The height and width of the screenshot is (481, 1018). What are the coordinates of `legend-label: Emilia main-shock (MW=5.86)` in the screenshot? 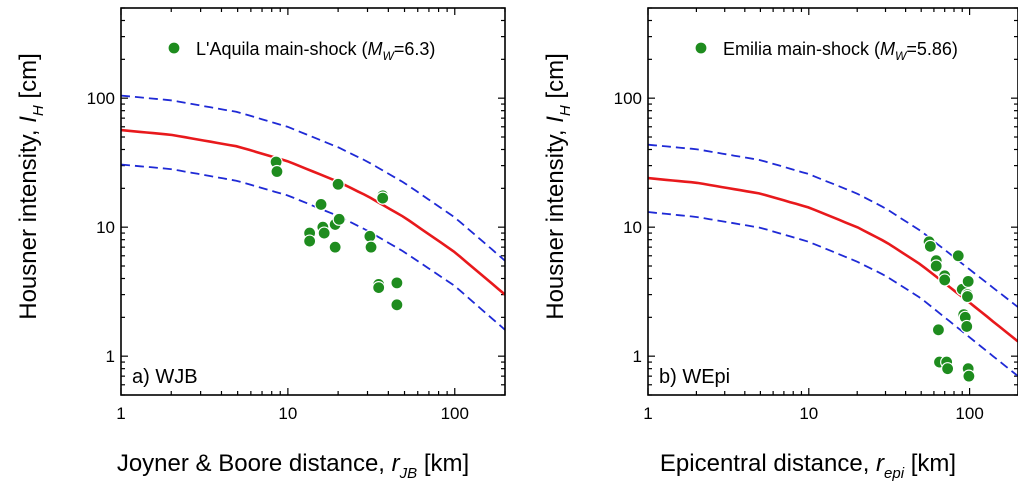 It's located at (840, 51).